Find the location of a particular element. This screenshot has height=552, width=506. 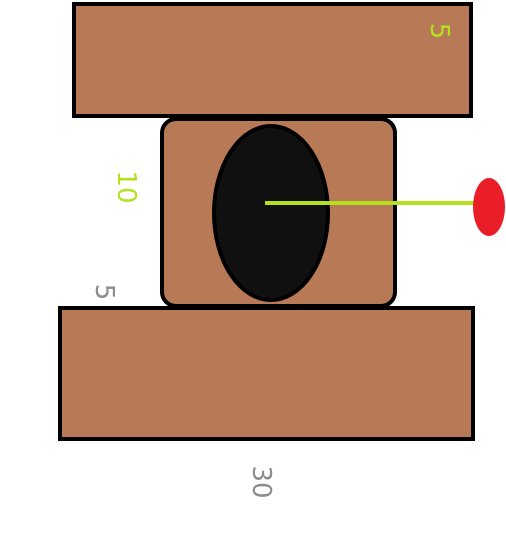

gap-dimension-label: 5 is located at coordinates (104, 292).